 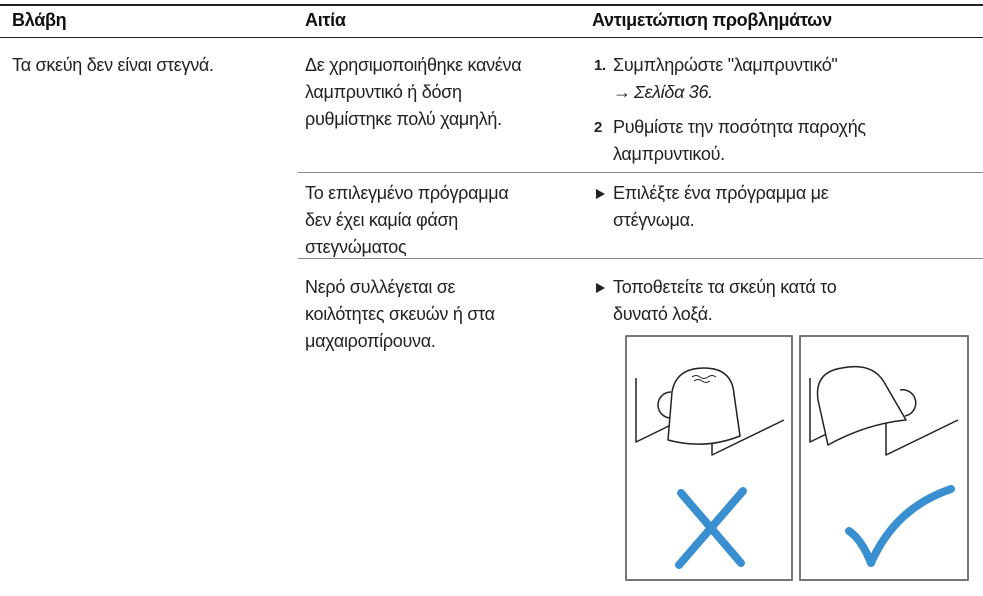 What do you see at coordinates (403, 119) in the screenshot?
I see `cause-line: ρυθμίστηκε πολύ χαμηλή.` at bounding box center [403, 119].